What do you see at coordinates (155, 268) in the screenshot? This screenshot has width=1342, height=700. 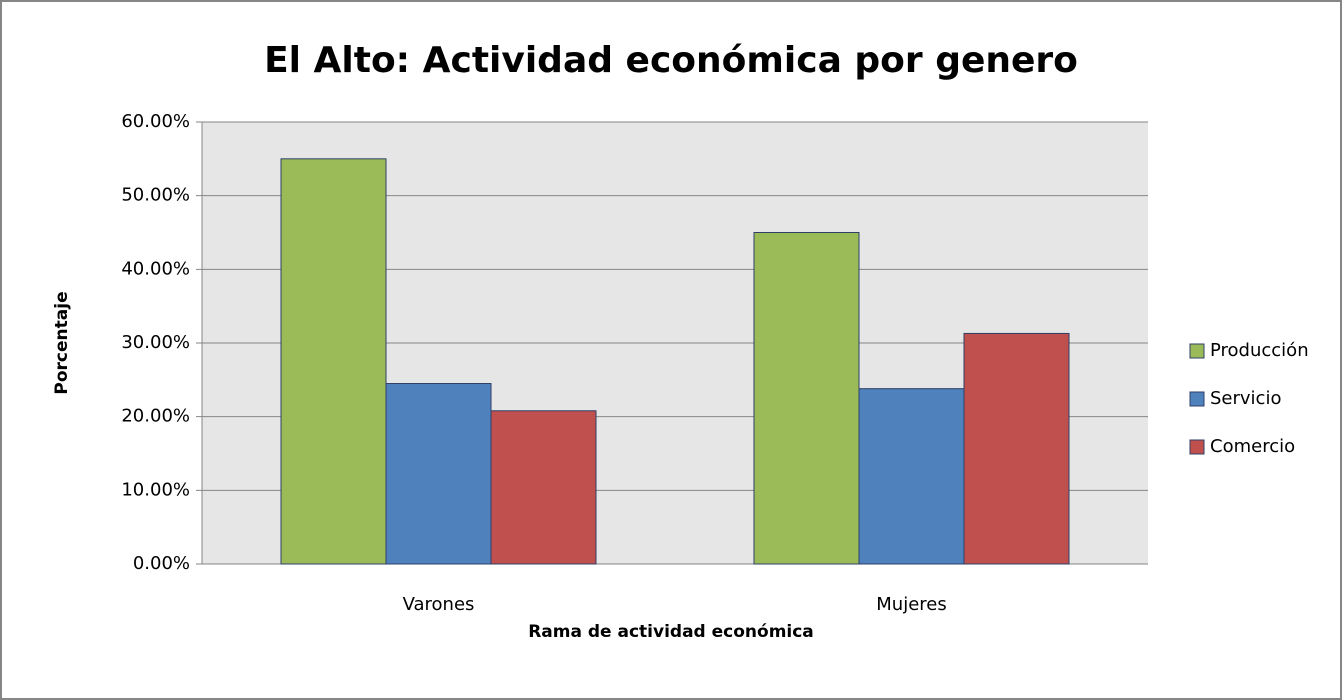 I see `y-tick-label: 40.00%` at bounding box center [155, 268].